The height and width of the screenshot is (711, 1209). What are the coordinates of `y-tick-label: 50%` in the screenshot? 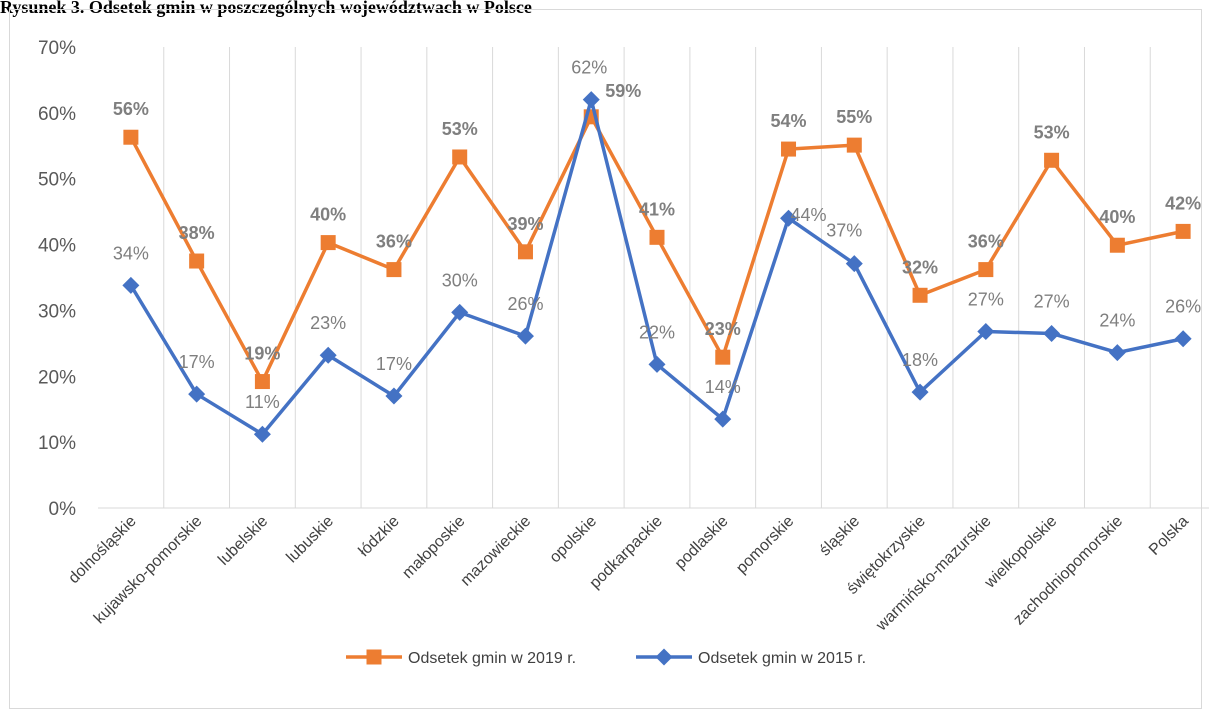 It's located at (57, 180).